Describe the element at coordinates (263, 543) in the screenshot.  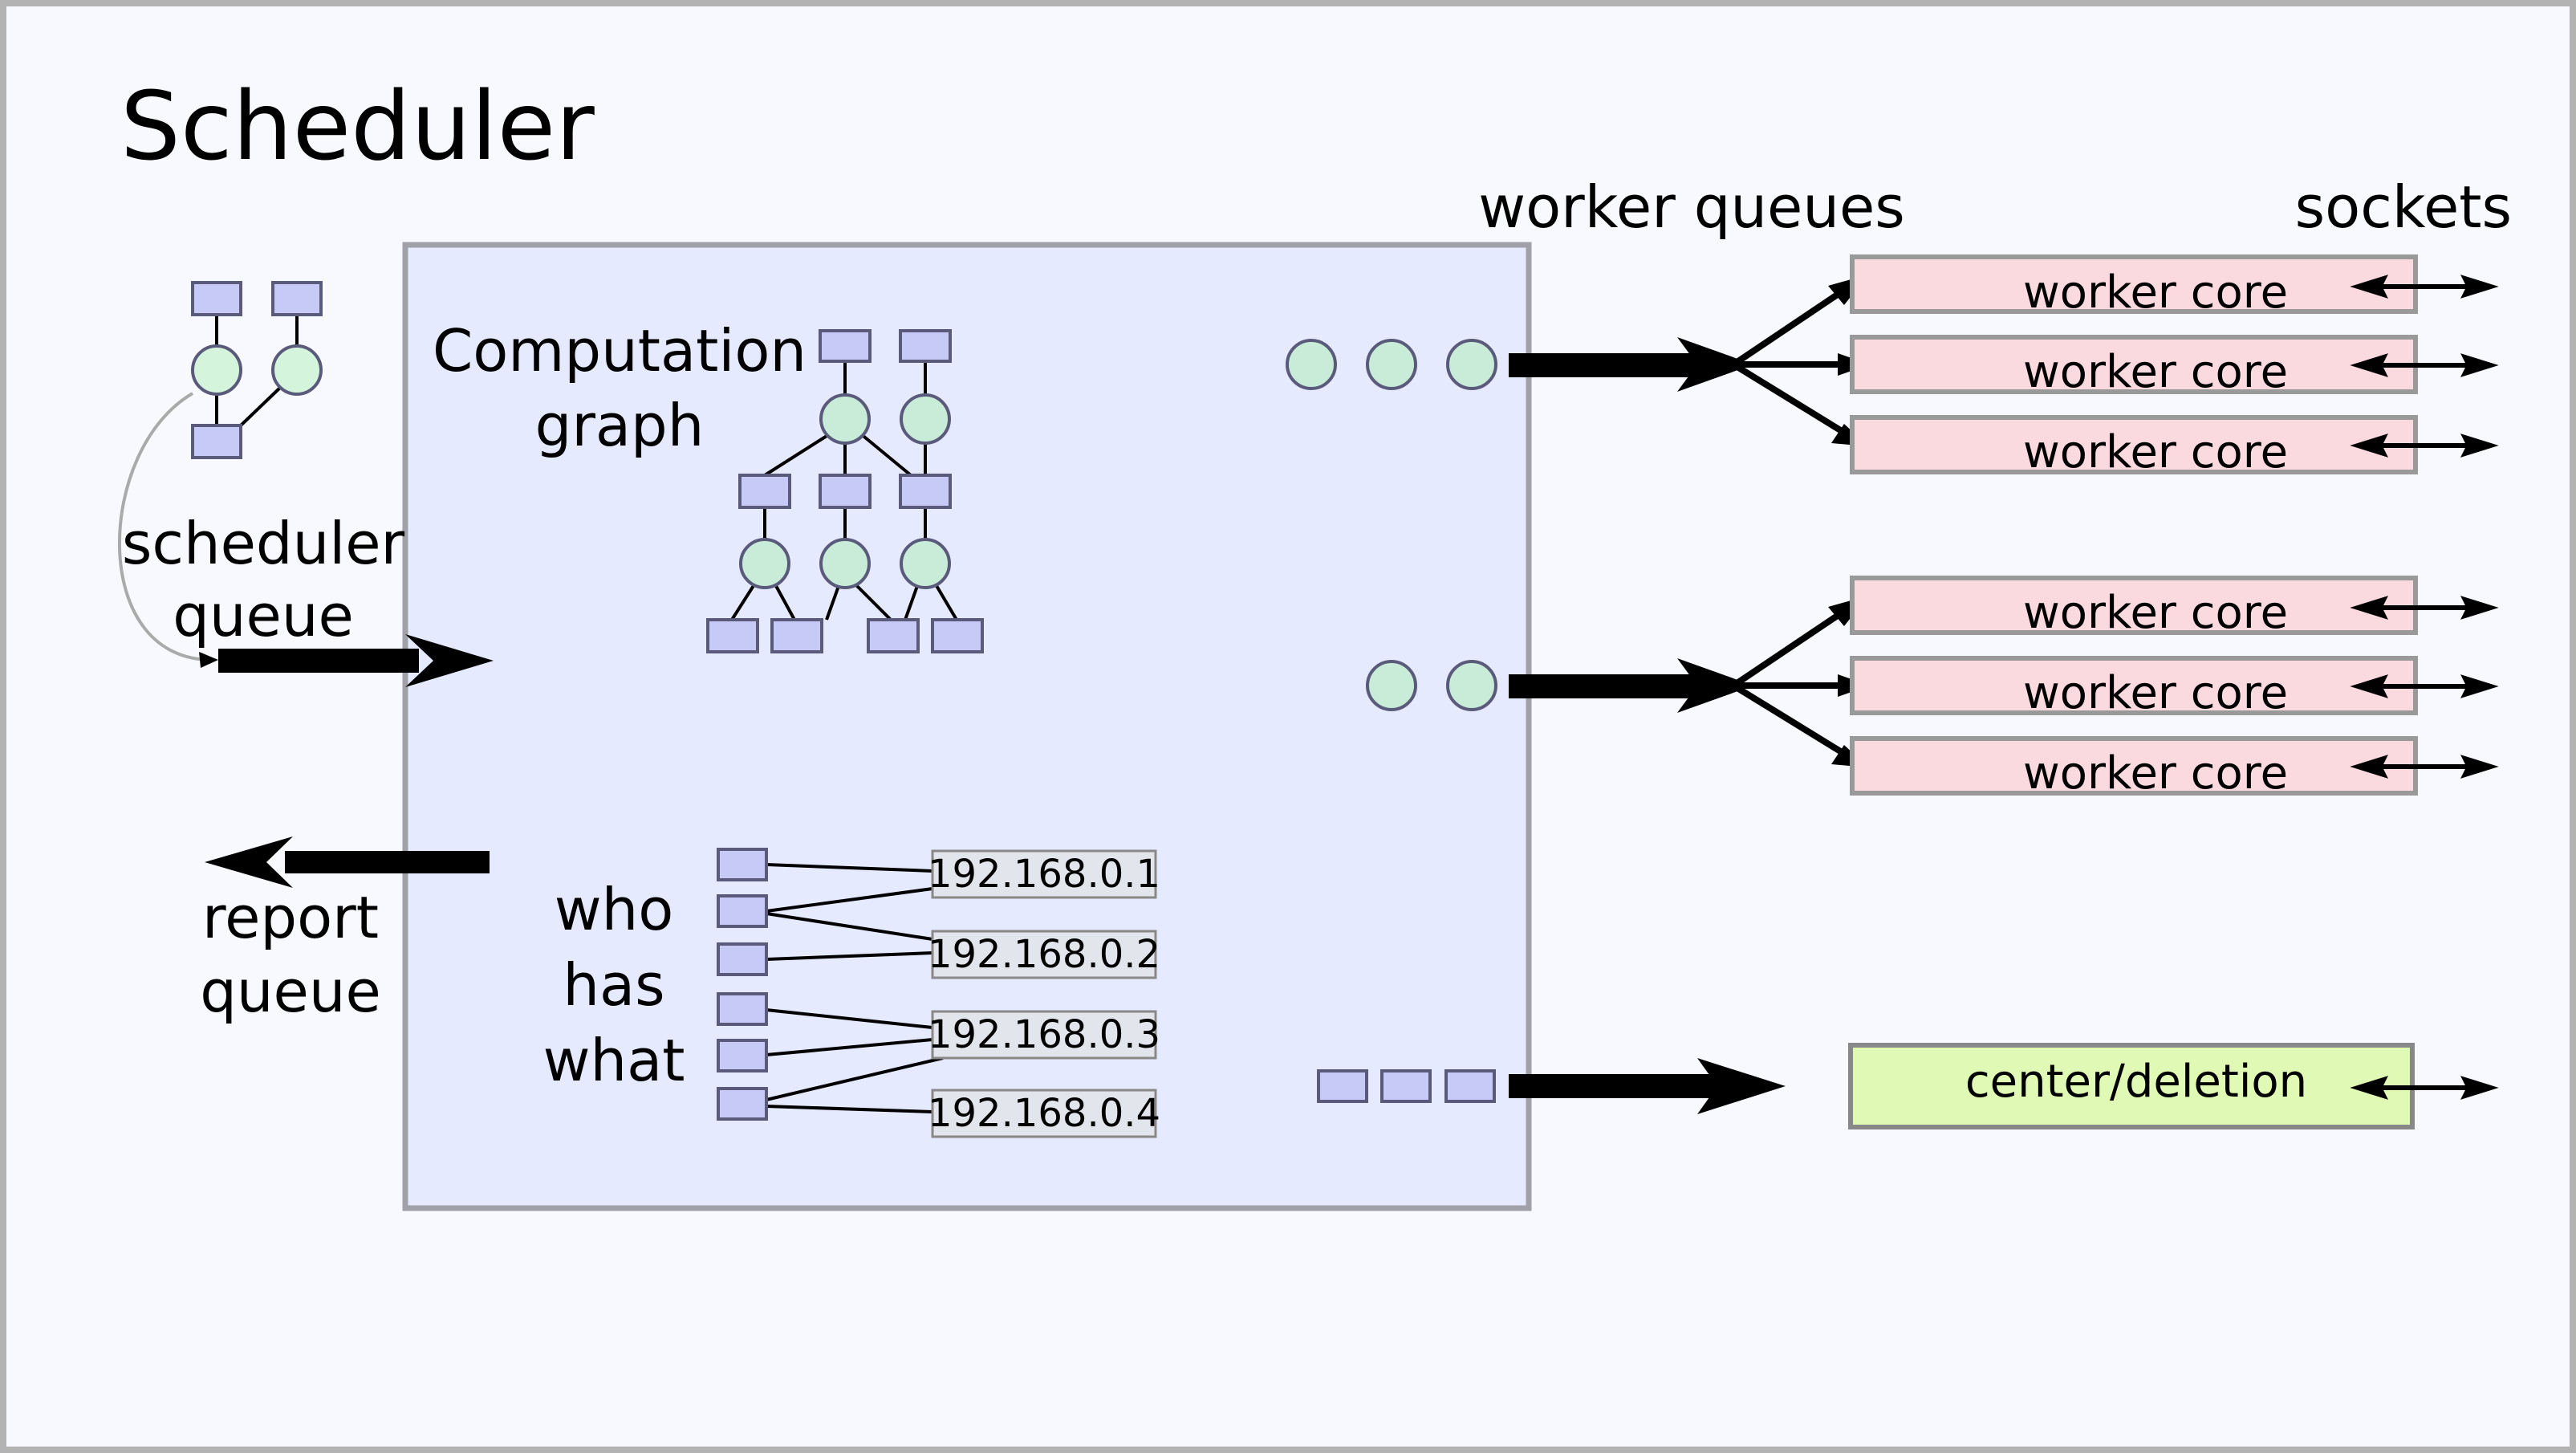
I see `scheduler-queue-label-line1: scheduler` at that location.